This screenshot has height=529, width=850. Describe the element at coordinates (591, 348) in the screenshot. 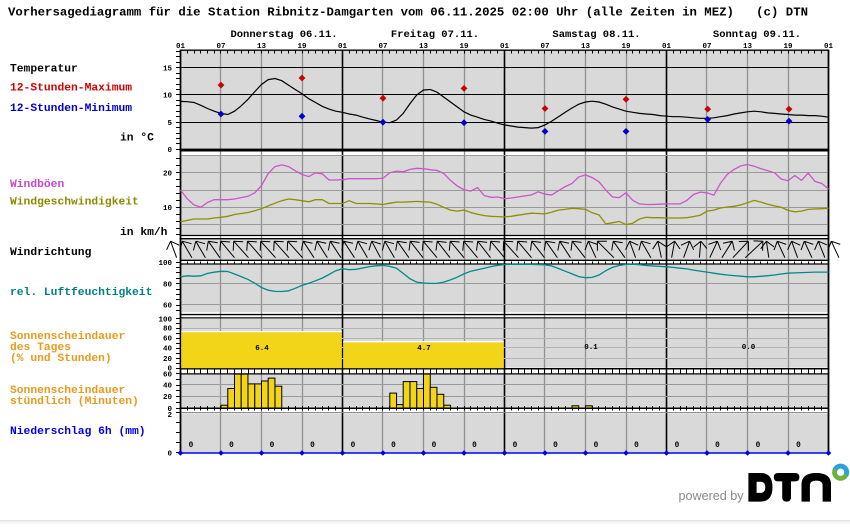

I see `svg-text: 0.1` at that location.